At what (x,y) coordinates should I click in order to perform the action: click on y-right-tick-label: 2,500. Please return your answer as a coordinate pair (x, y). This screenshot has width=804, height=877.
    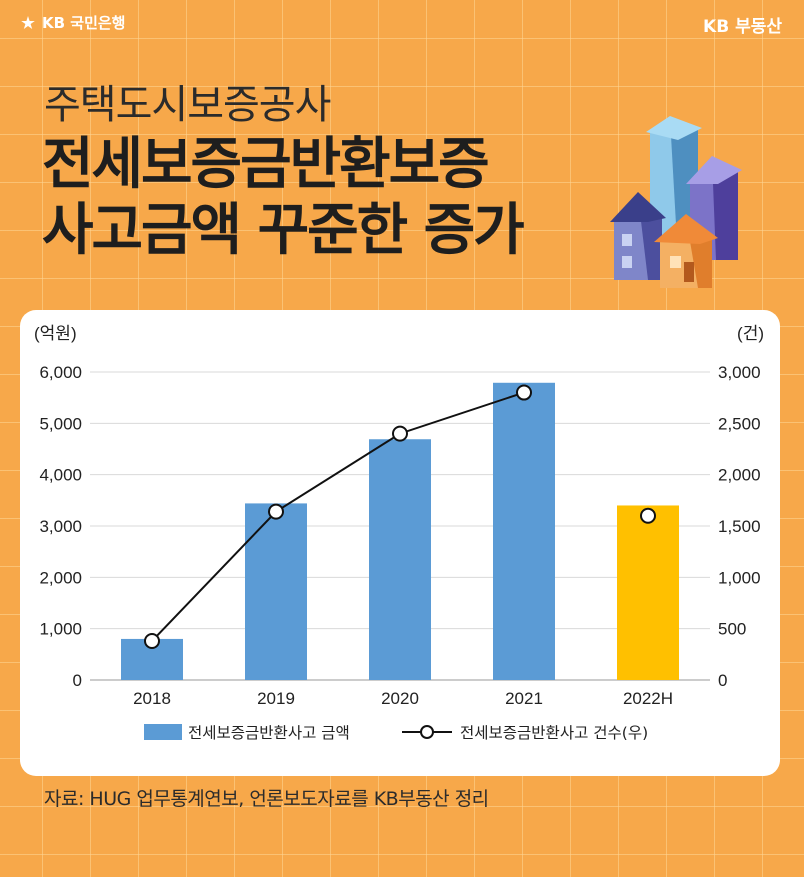
    Looking at the image, I should click on (739, 423).